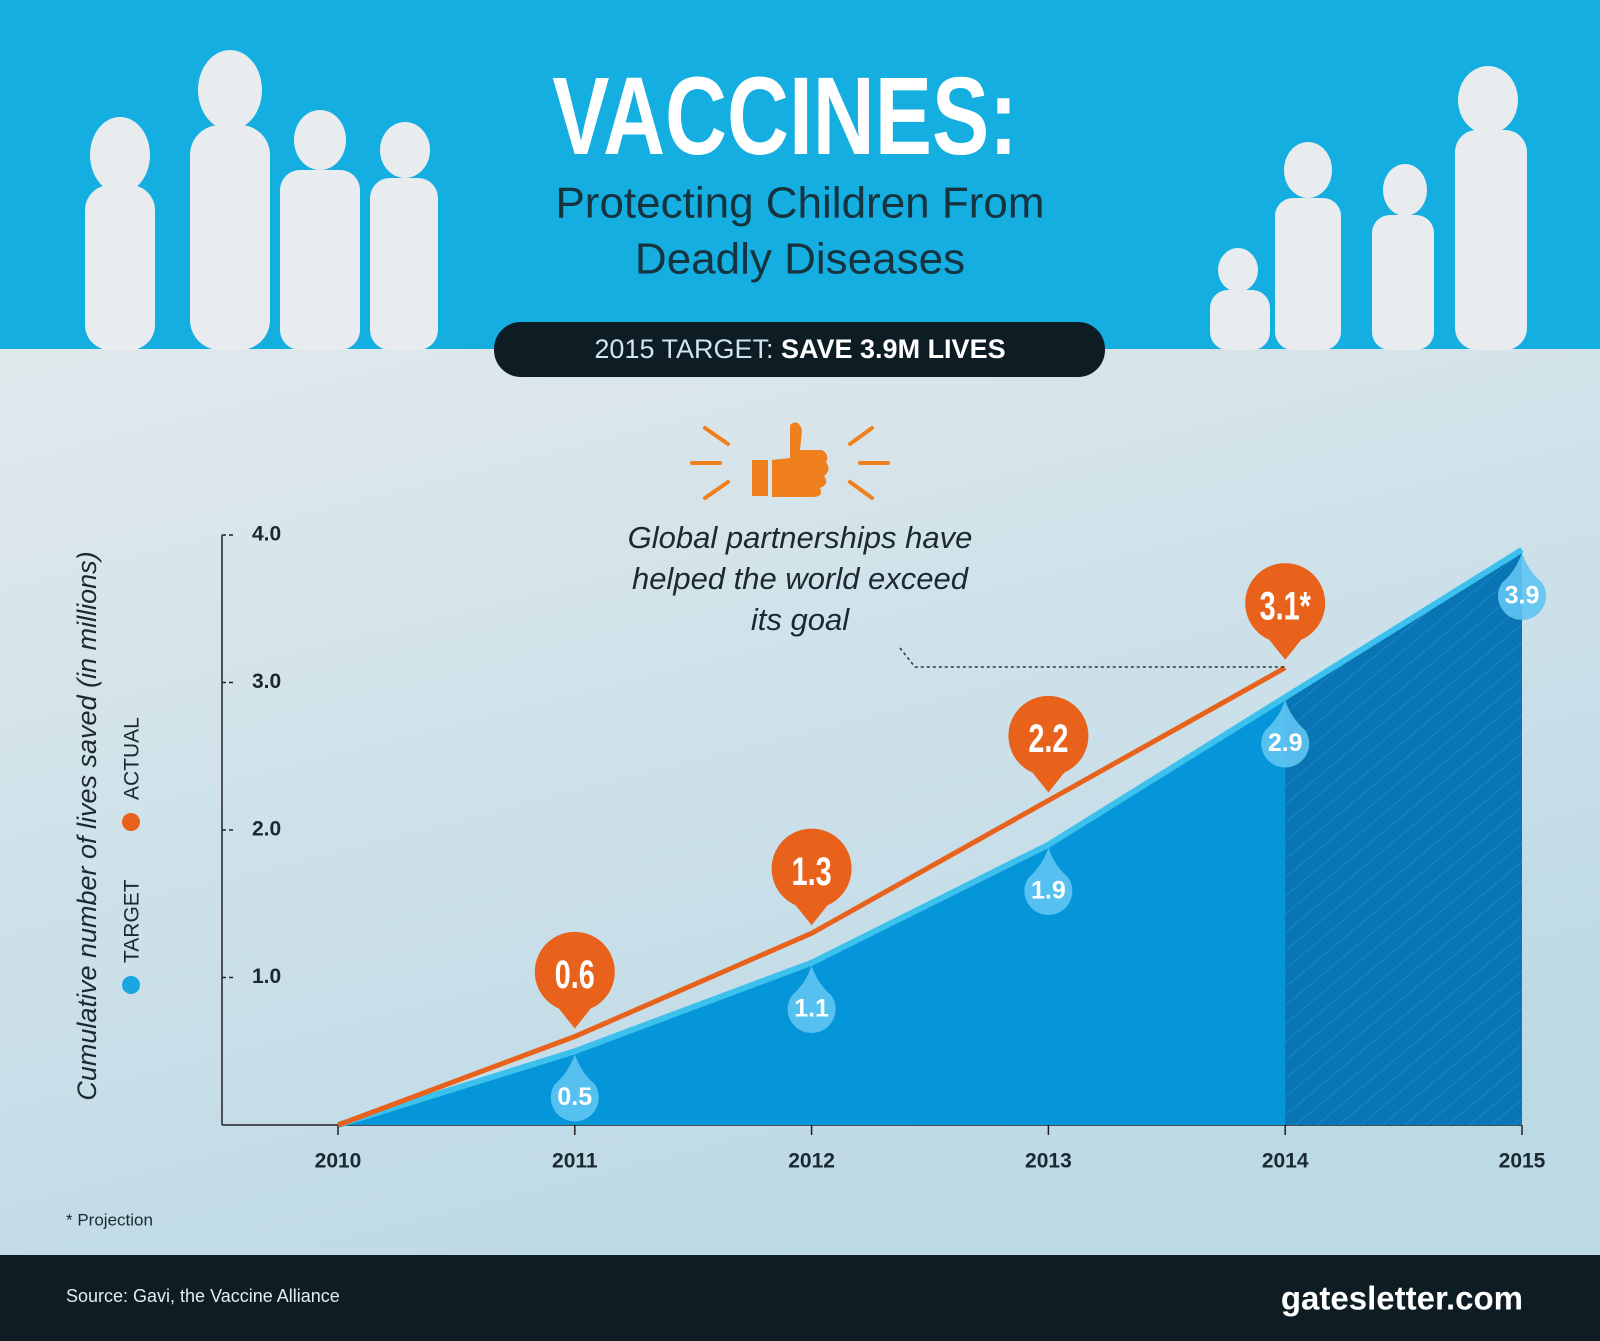 This screenshot has width=1600, height=1341. Describe the element at coordinates (132, 921) in the screenshot. I see `legend-label: TARGET` at that location.